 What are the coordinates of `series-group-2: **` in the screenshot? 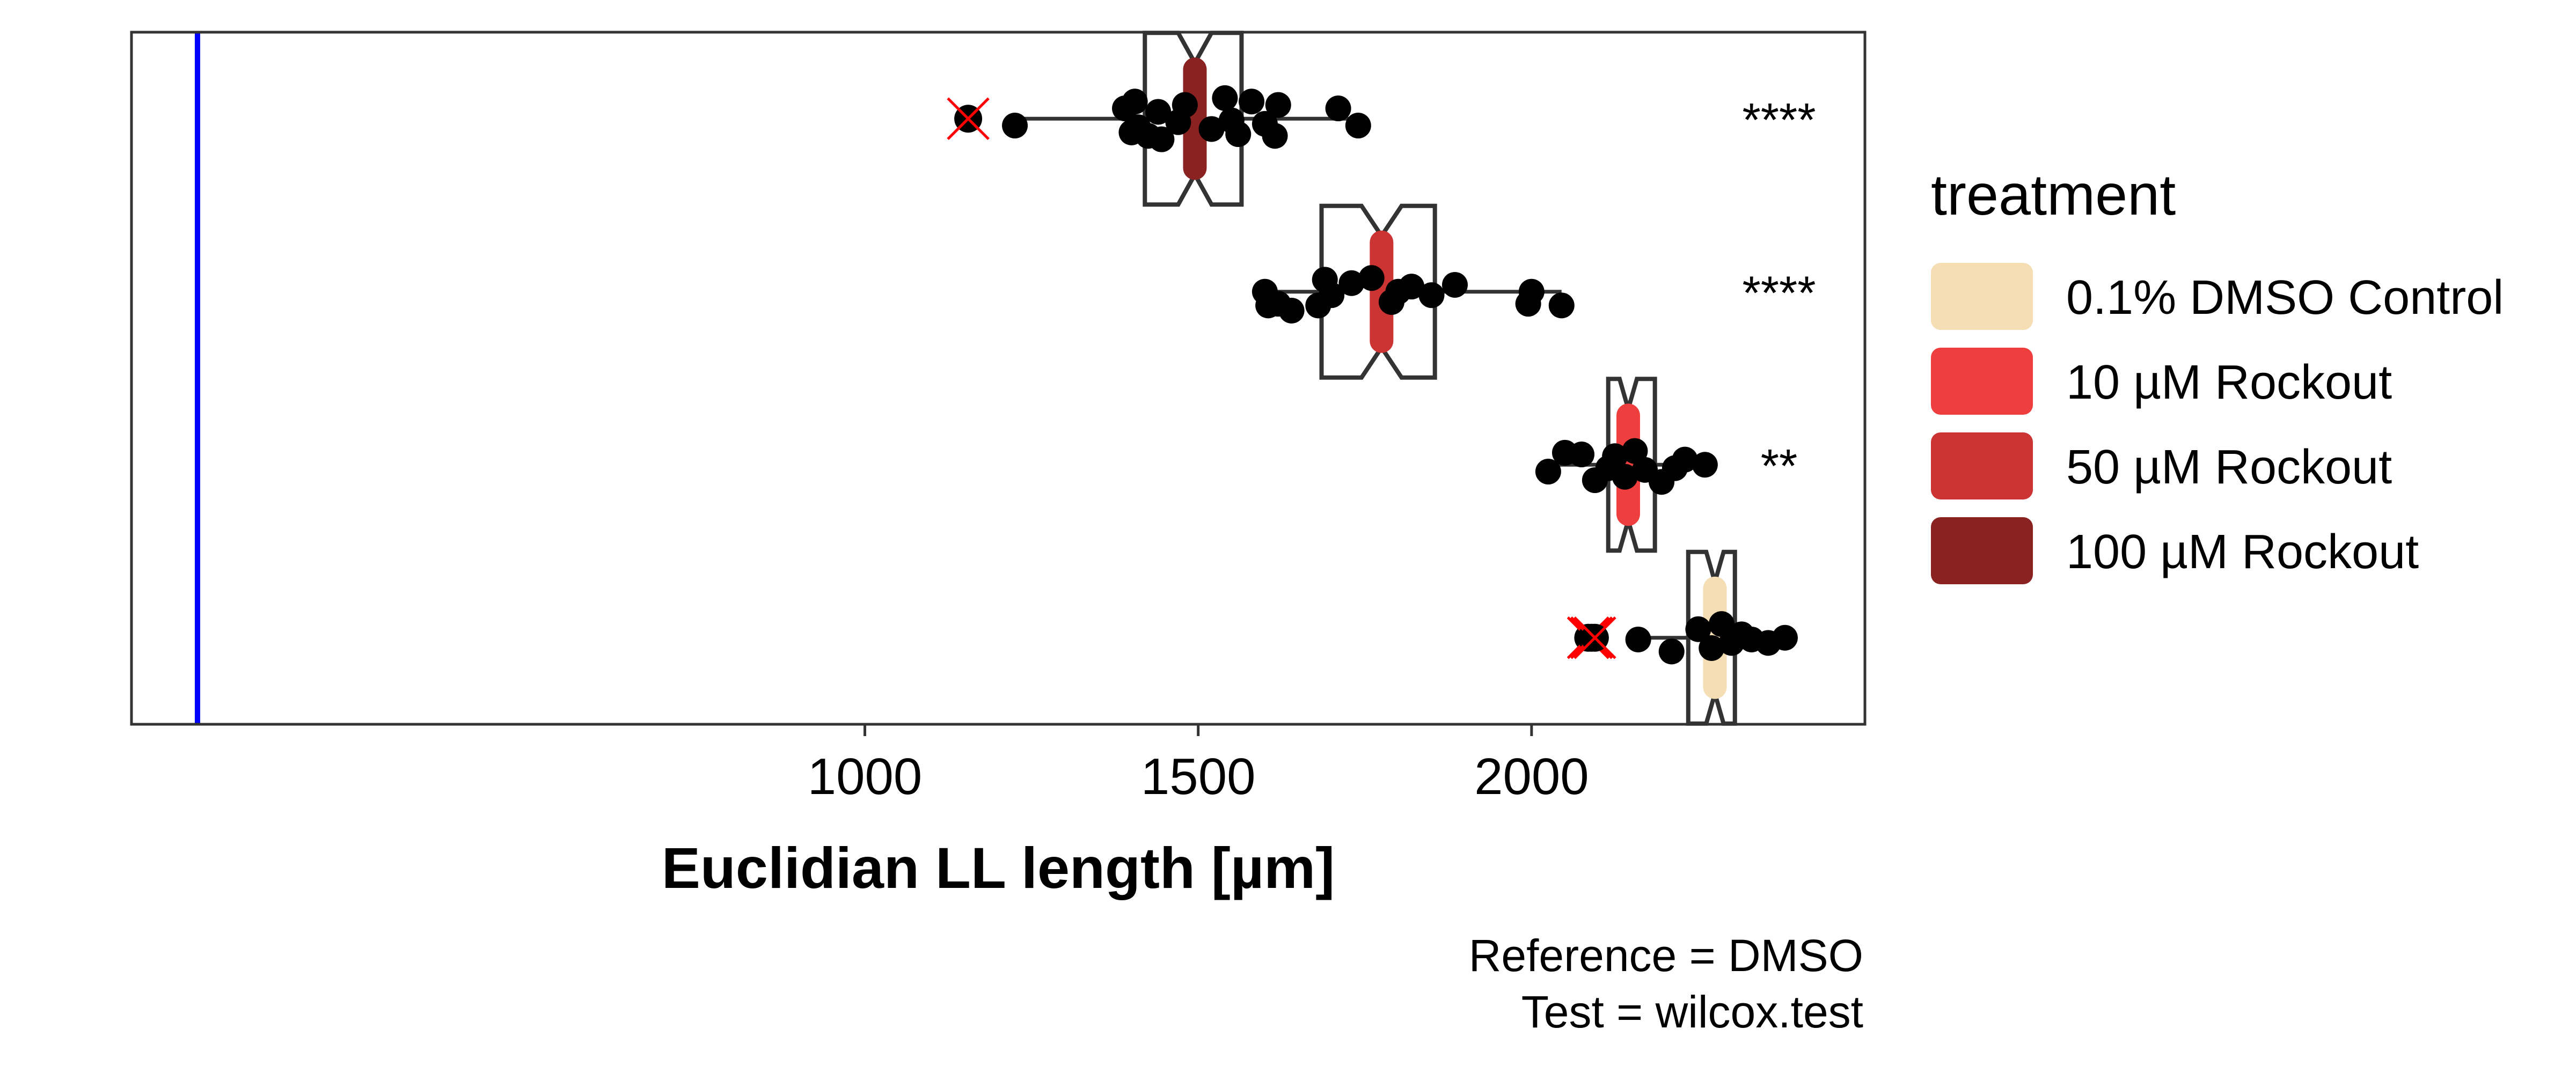 It's located at (1666, 465).